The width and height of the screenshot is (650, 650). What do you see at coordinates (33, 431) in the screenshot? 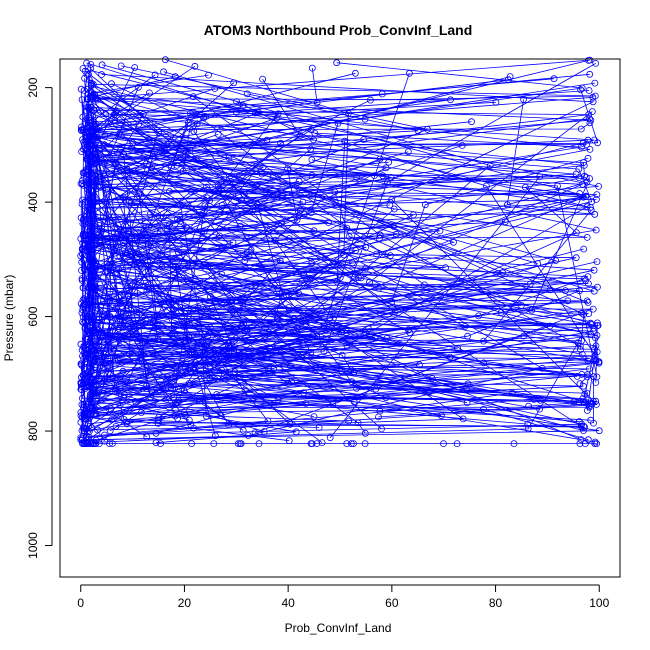
I see `y-tick-label: 800` at bounding box center [33, 431].